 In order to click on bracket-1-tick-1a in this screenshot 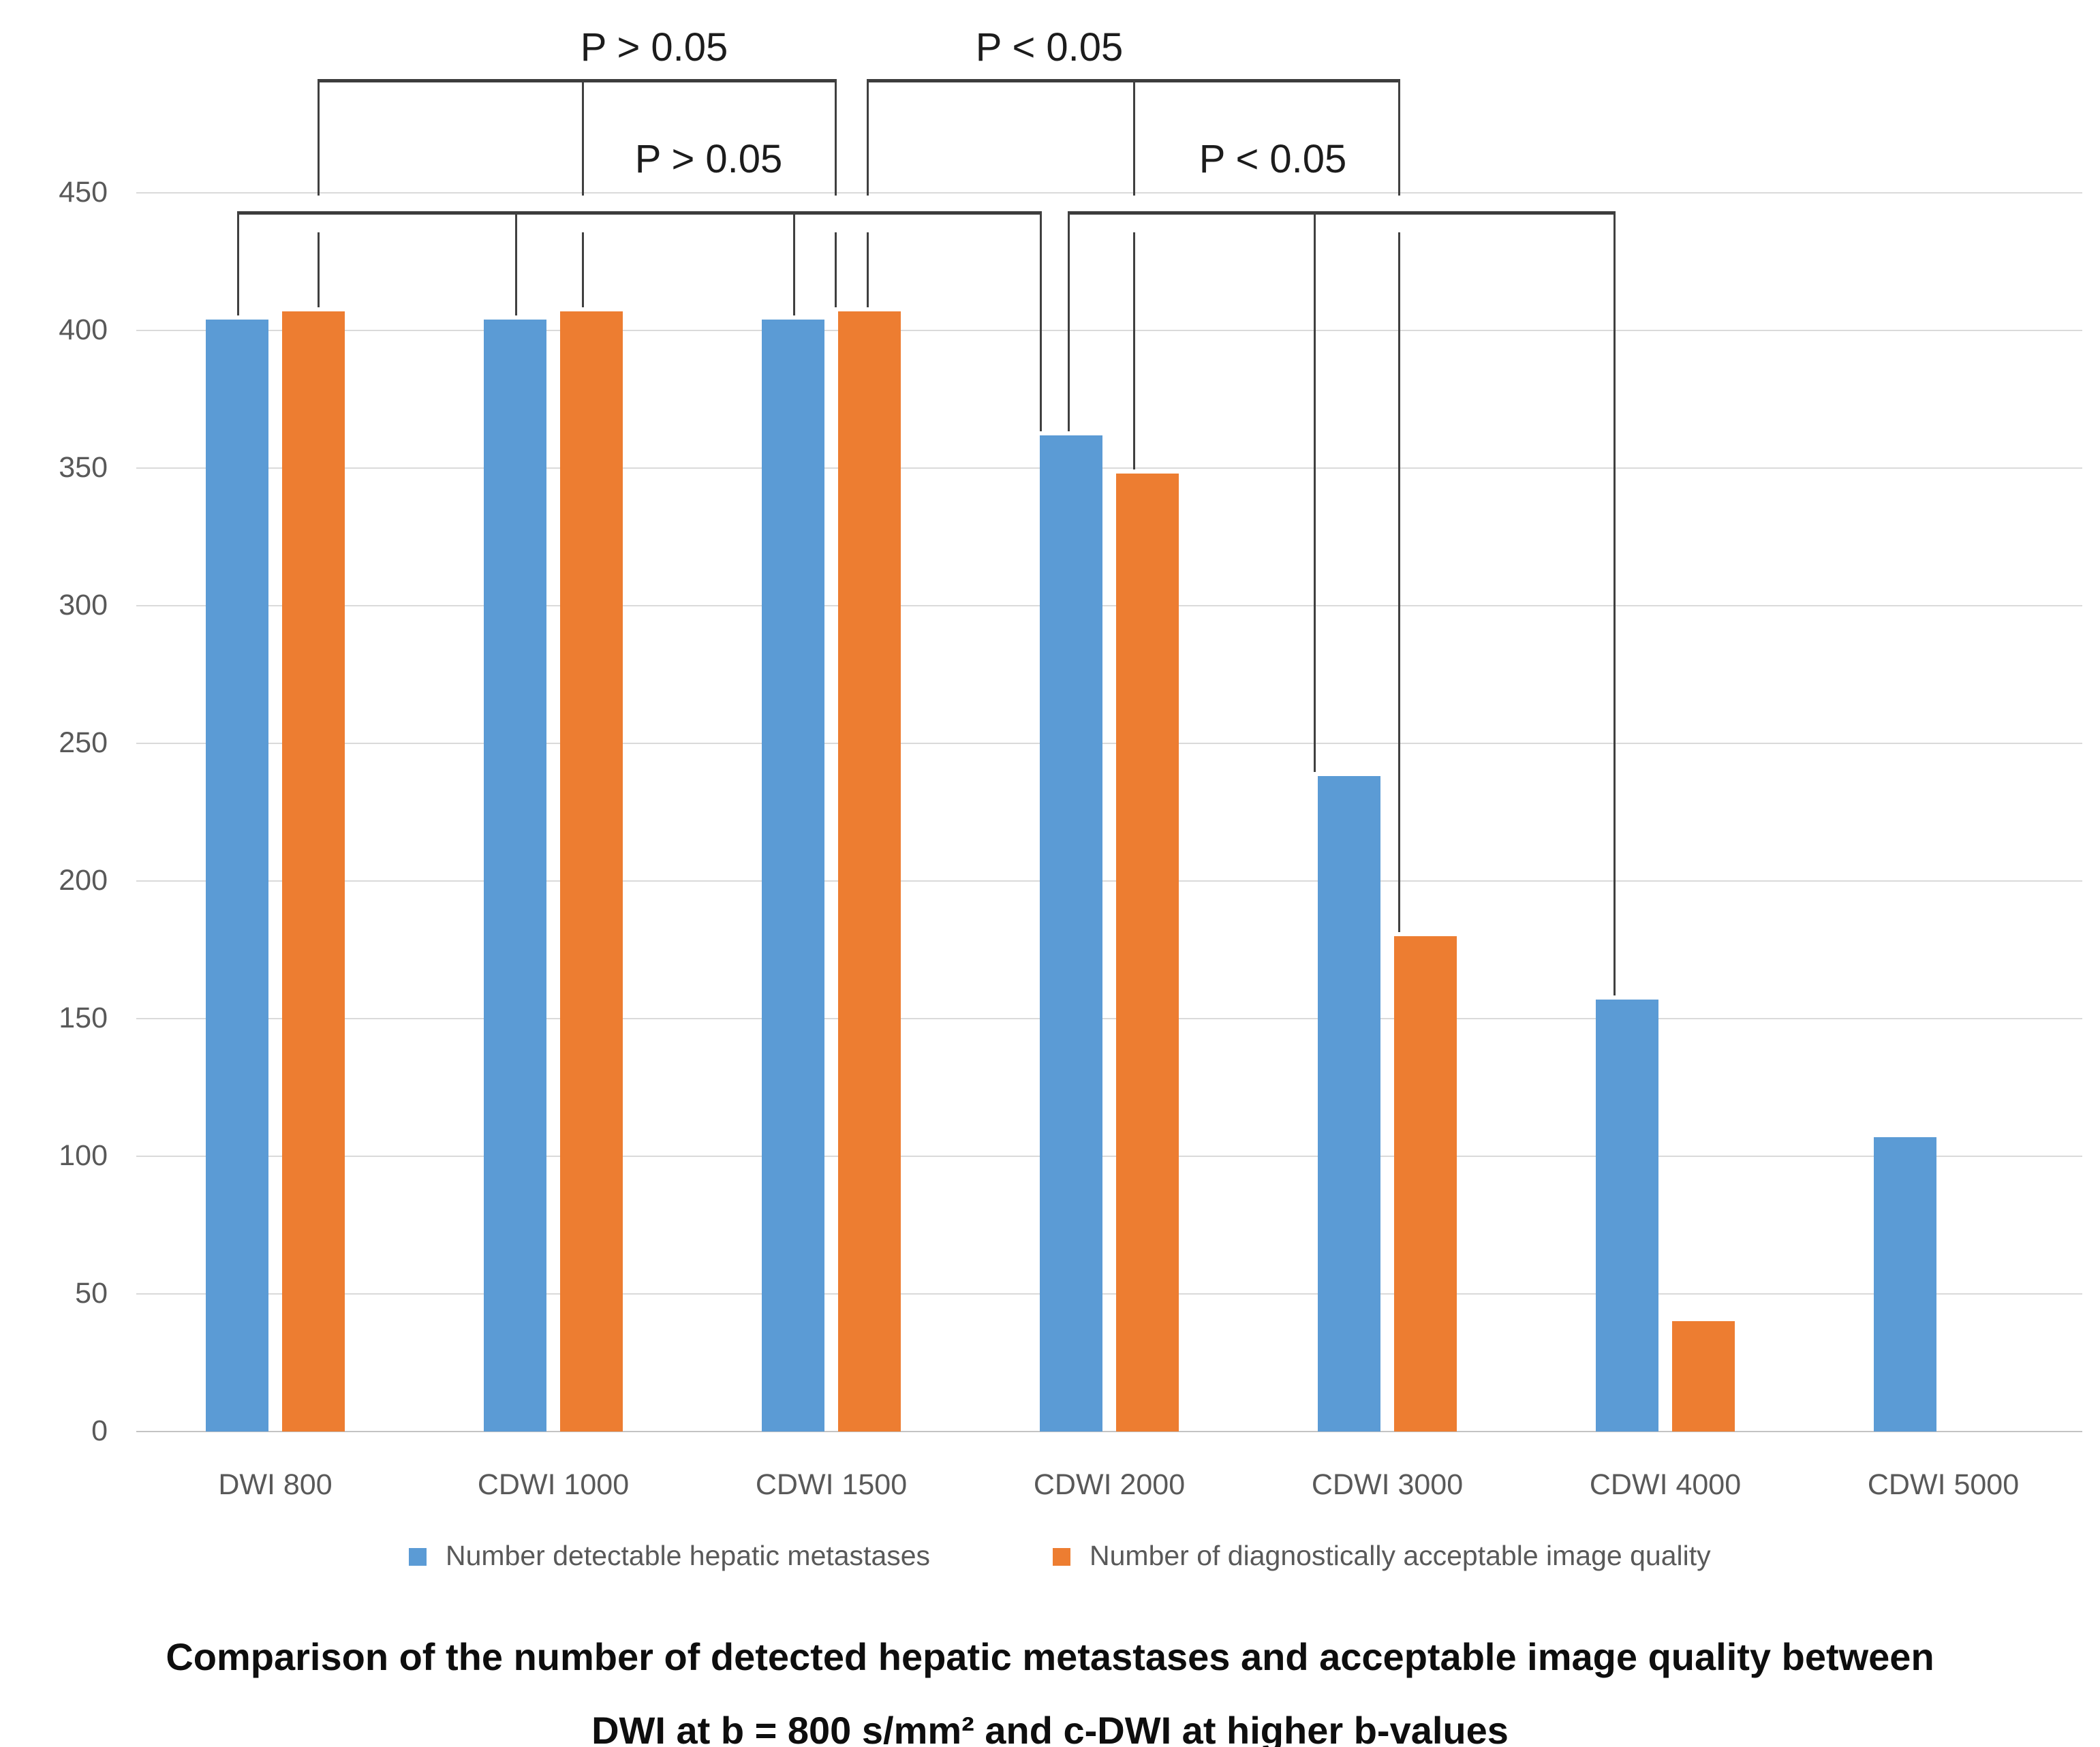, I will do `click(1134, 138)`.